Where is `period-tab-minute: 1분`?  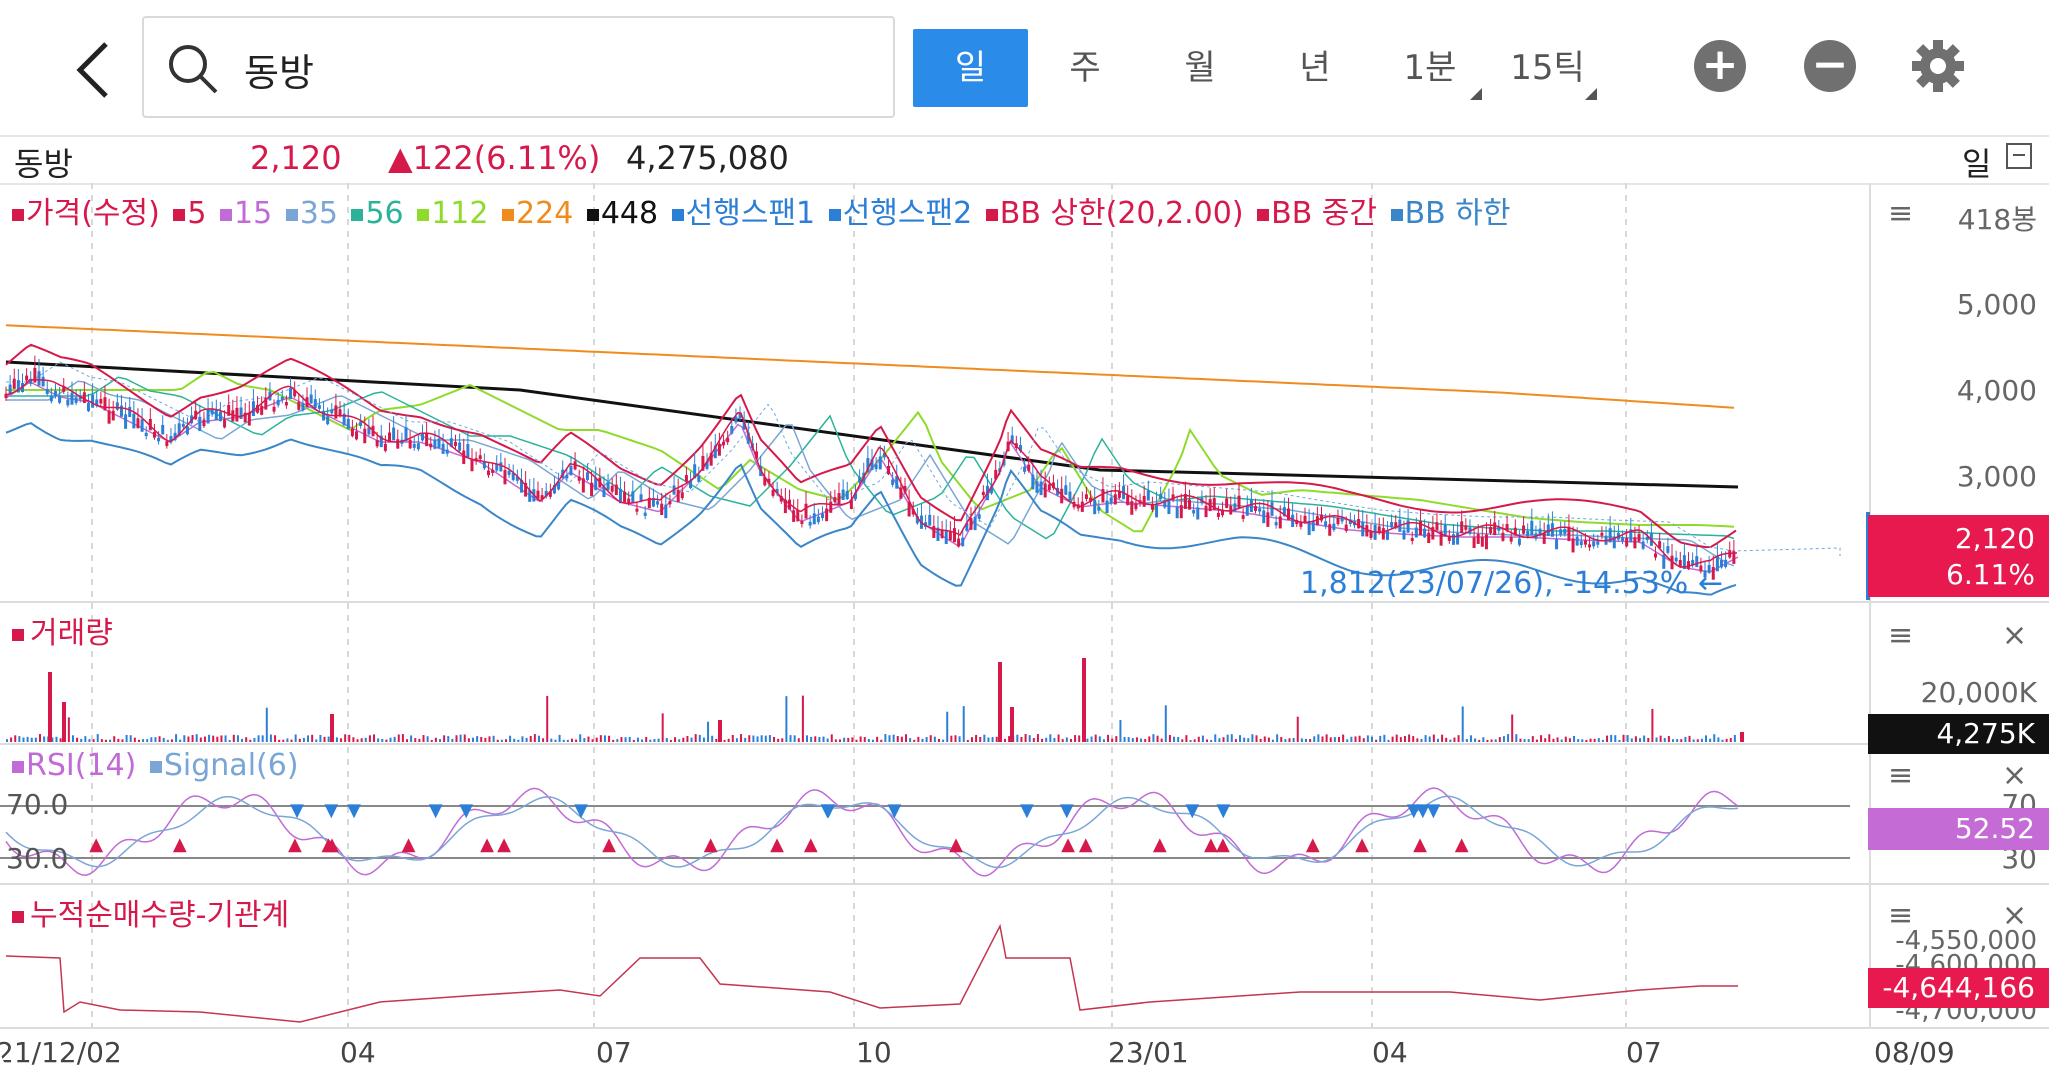 period-tab-minute: 1분 is located at coordinates (1430, 68).